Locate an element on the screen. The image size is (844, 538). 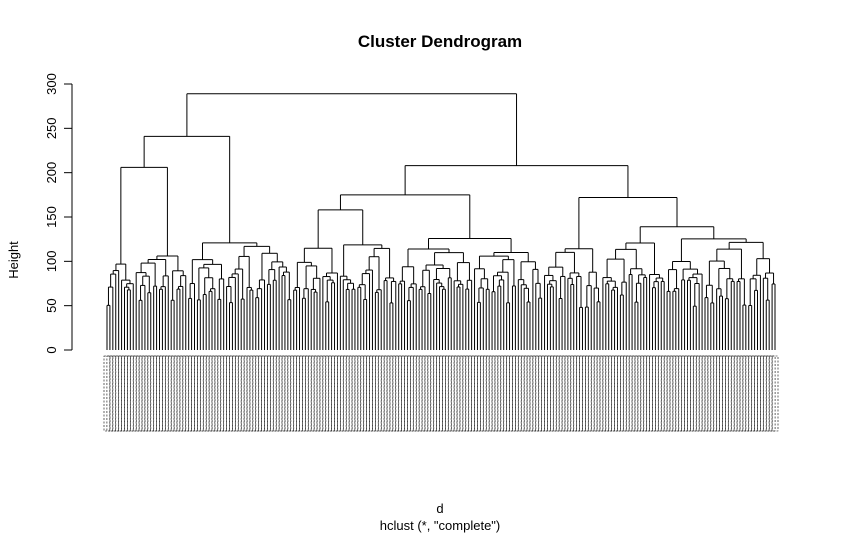
chart-subtitle: hclust (*, "complete") is located at coordinates (440, 525).